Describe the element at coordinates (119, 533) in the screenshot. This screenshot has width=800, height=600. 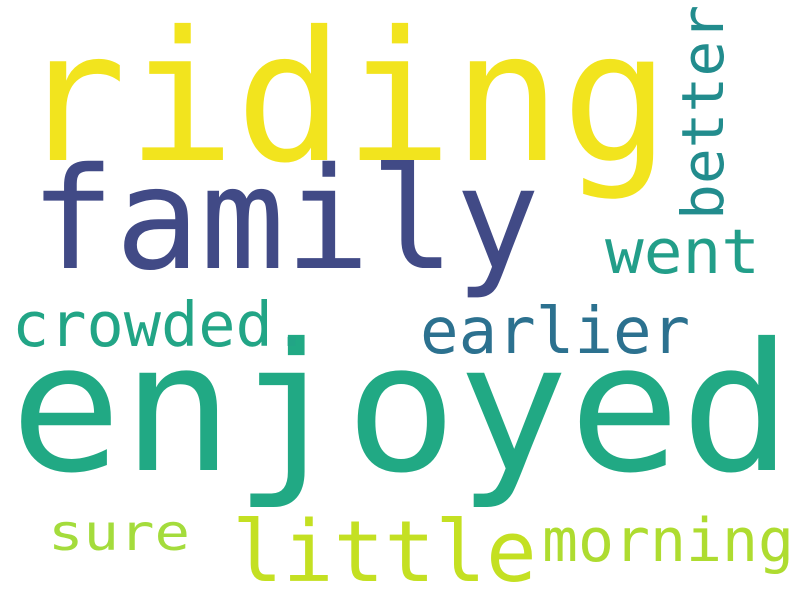
I see `word-sure: sure` at that location.